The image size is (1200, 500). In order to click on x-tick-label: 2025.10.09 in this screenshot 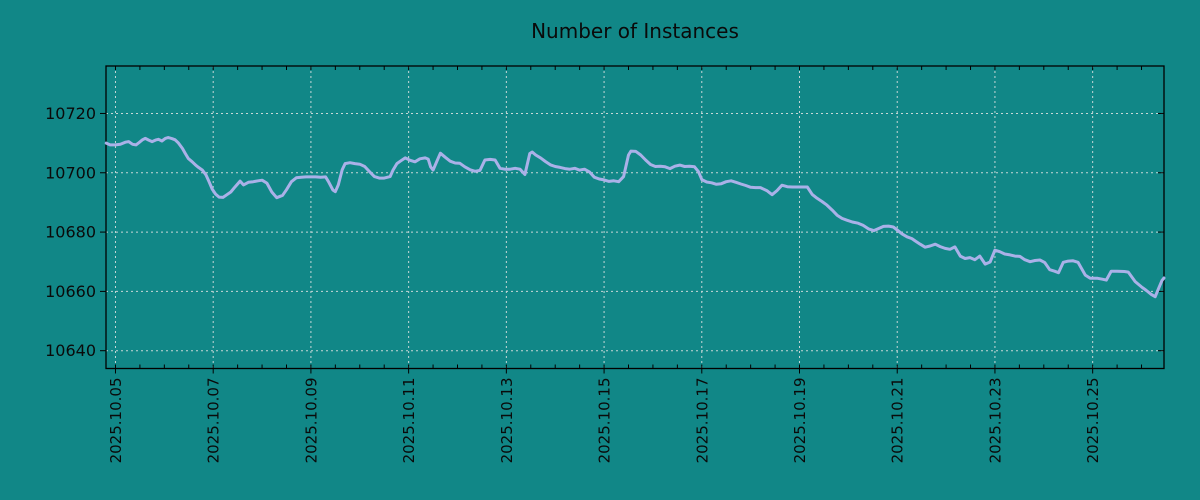, I will do `click(311, 421)`.